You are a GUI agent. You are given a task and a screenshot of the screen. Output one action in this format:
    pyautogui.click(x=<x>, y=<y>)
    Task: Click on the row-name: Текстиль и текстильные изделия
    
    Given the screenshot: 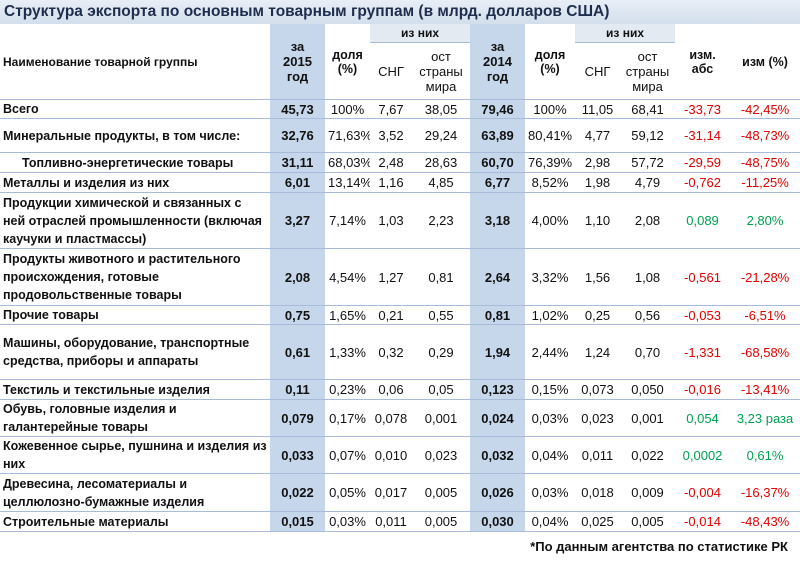 What is the action you would take?
    pyautogui.click(x=135, y=389)
    